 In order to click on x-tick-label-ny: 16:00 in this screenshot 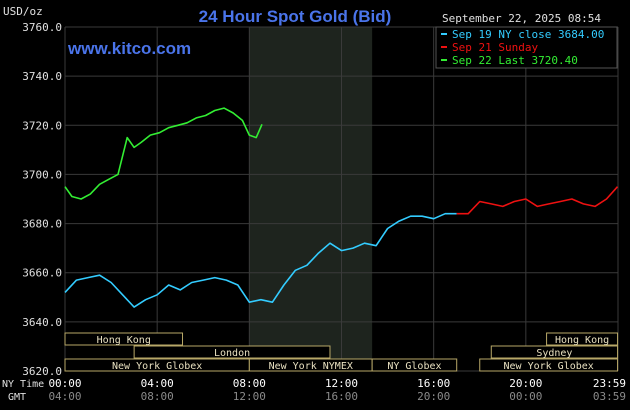, I will do `click(433, 383)`.